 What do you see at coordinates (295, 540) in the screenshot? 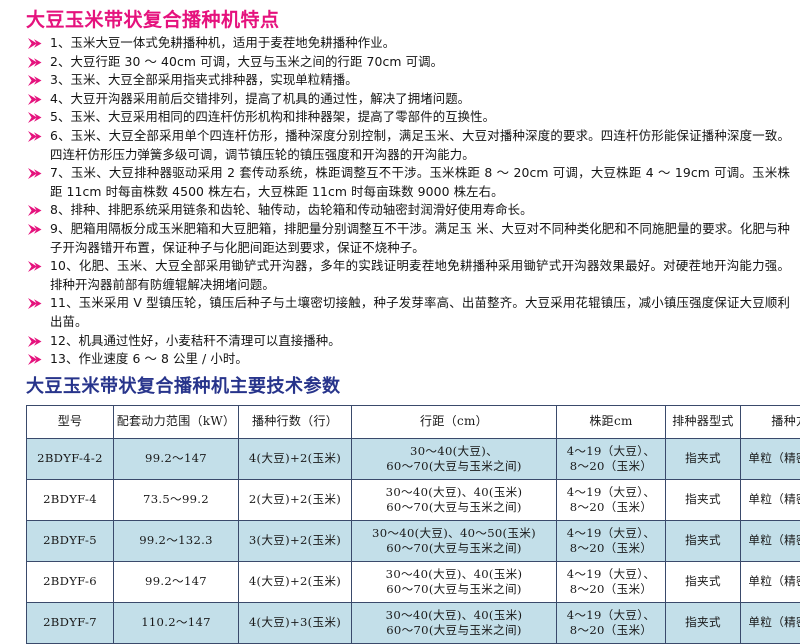
I see `table-cell-rows-count: 3(大豆)+2(玉米)` at bounding box center [295, 540].